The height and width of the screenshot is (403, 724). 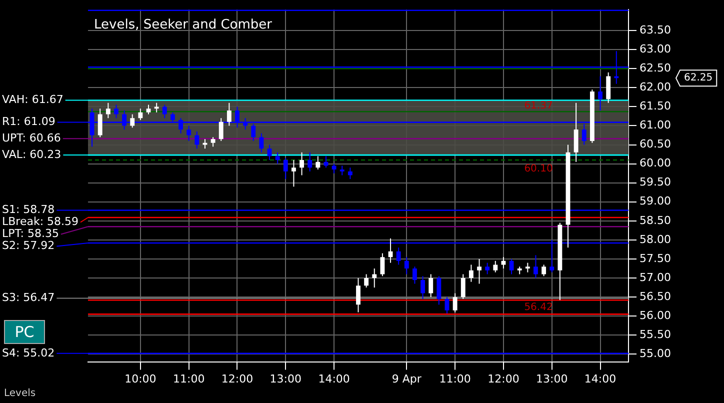 I want to click on x-tick-label: 9 Apr, so click(x=407, y=379).